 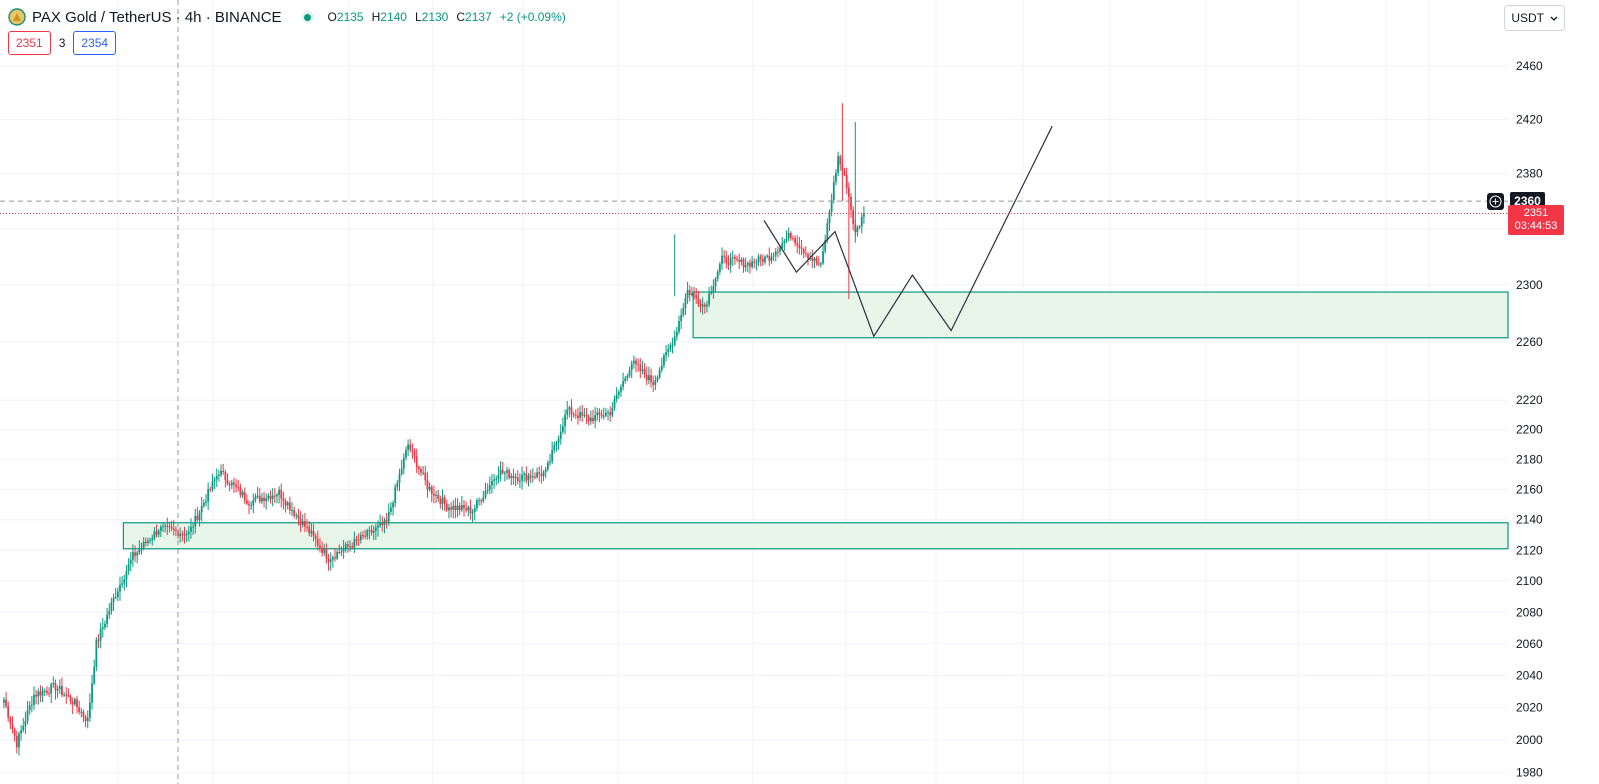 I want to click on open-label: O, so click(x=332, y=17).